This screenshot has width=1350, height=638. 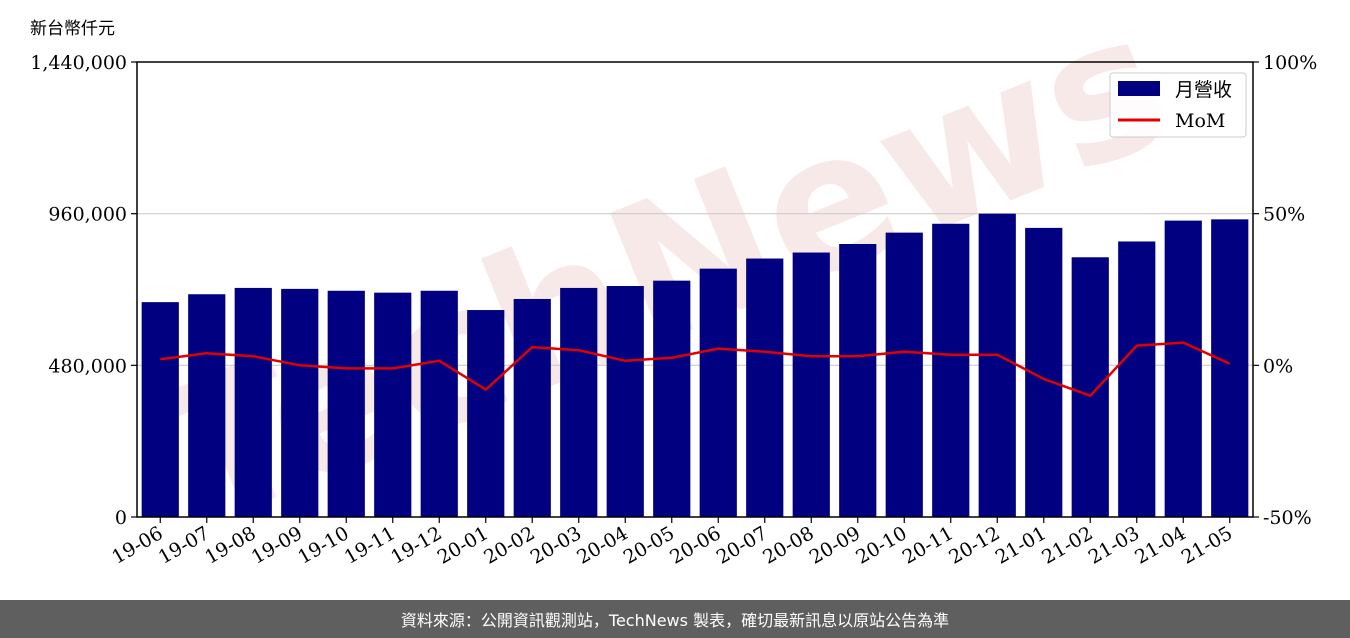 What do you see at coordinates (1139, 88) in the screenshot?
I see `legend-bar-swatch` at bounding box center [1139, 88].